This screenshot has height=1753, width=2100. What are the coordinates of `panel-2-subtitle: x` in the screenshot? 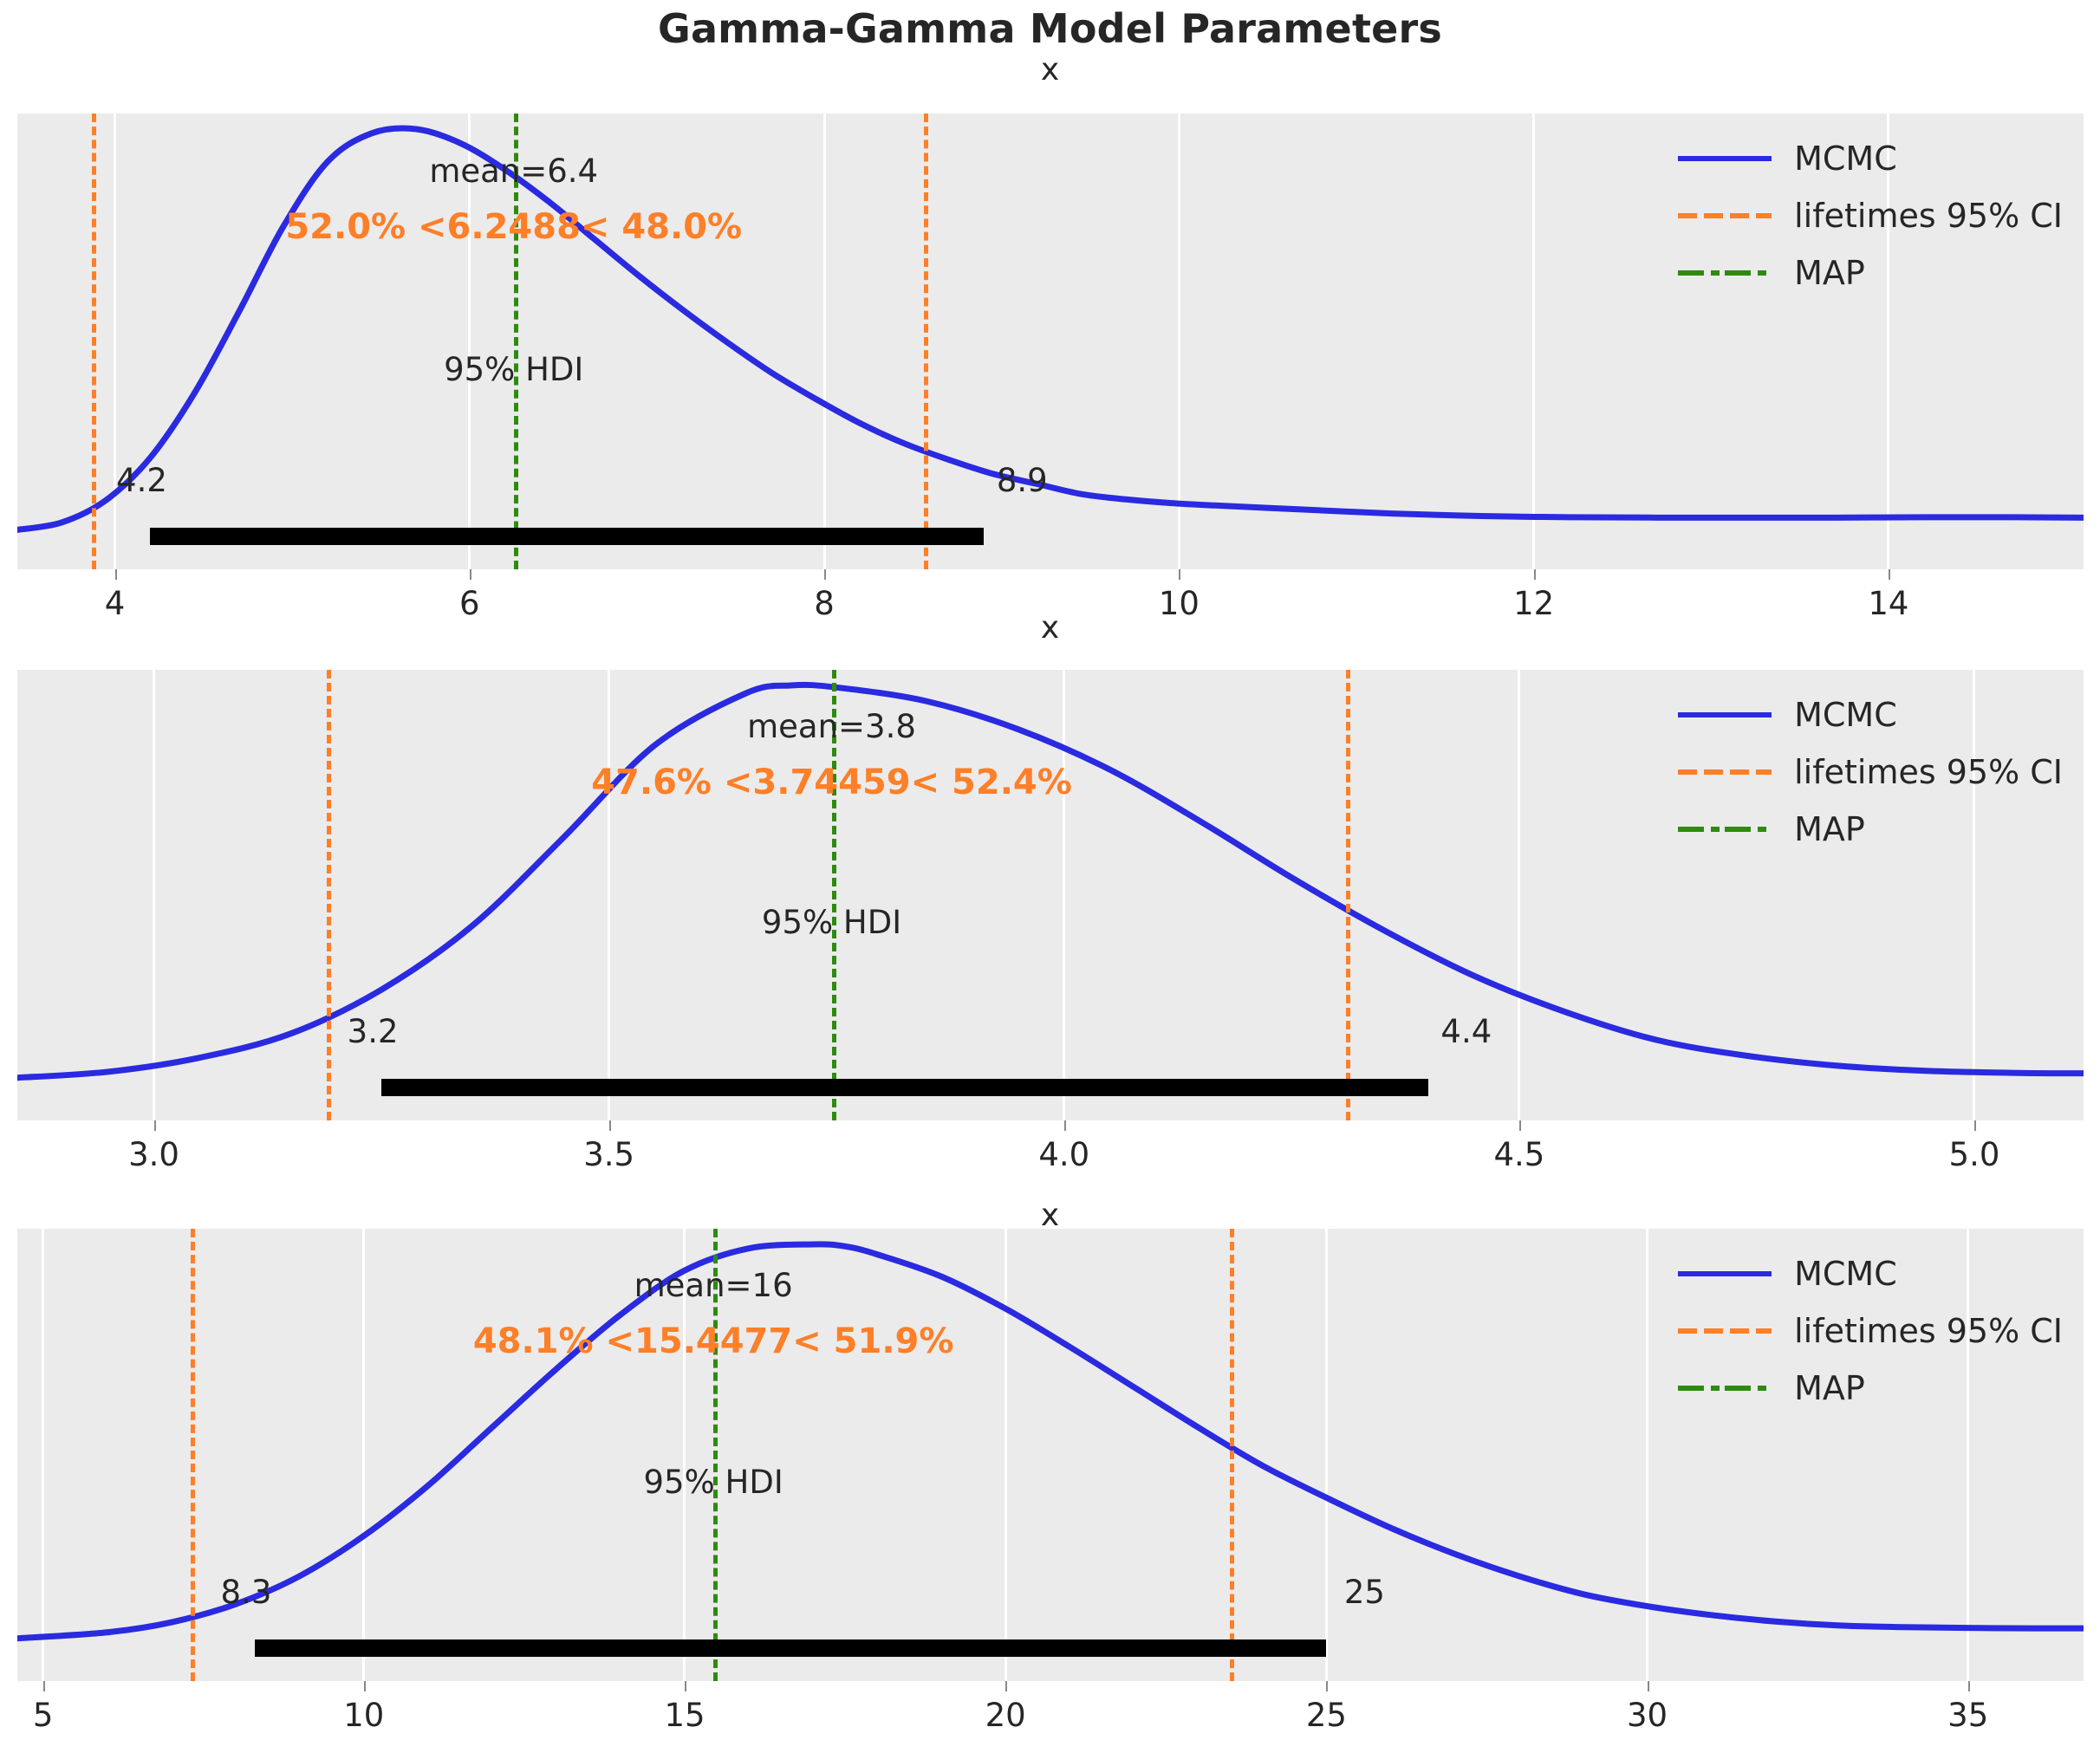 It's located at (1050, 628).